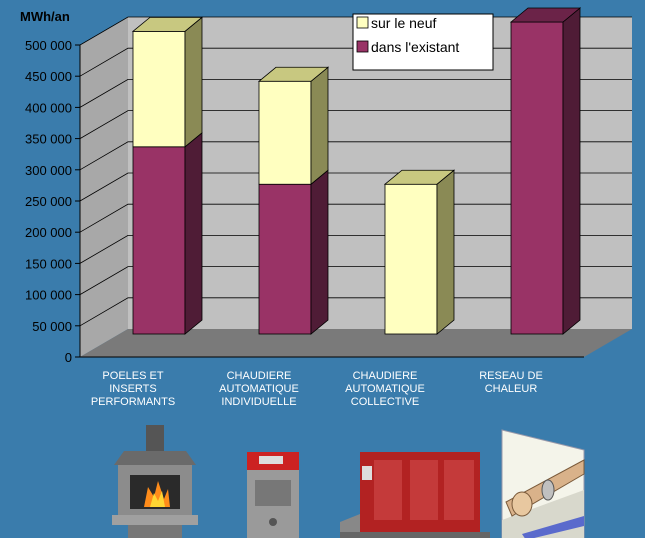  What do you see at coordinates (511, 382) in the screenshot?
I see `category-label: RESEAU DE CHALEUR` at bounding box center [511, 382].